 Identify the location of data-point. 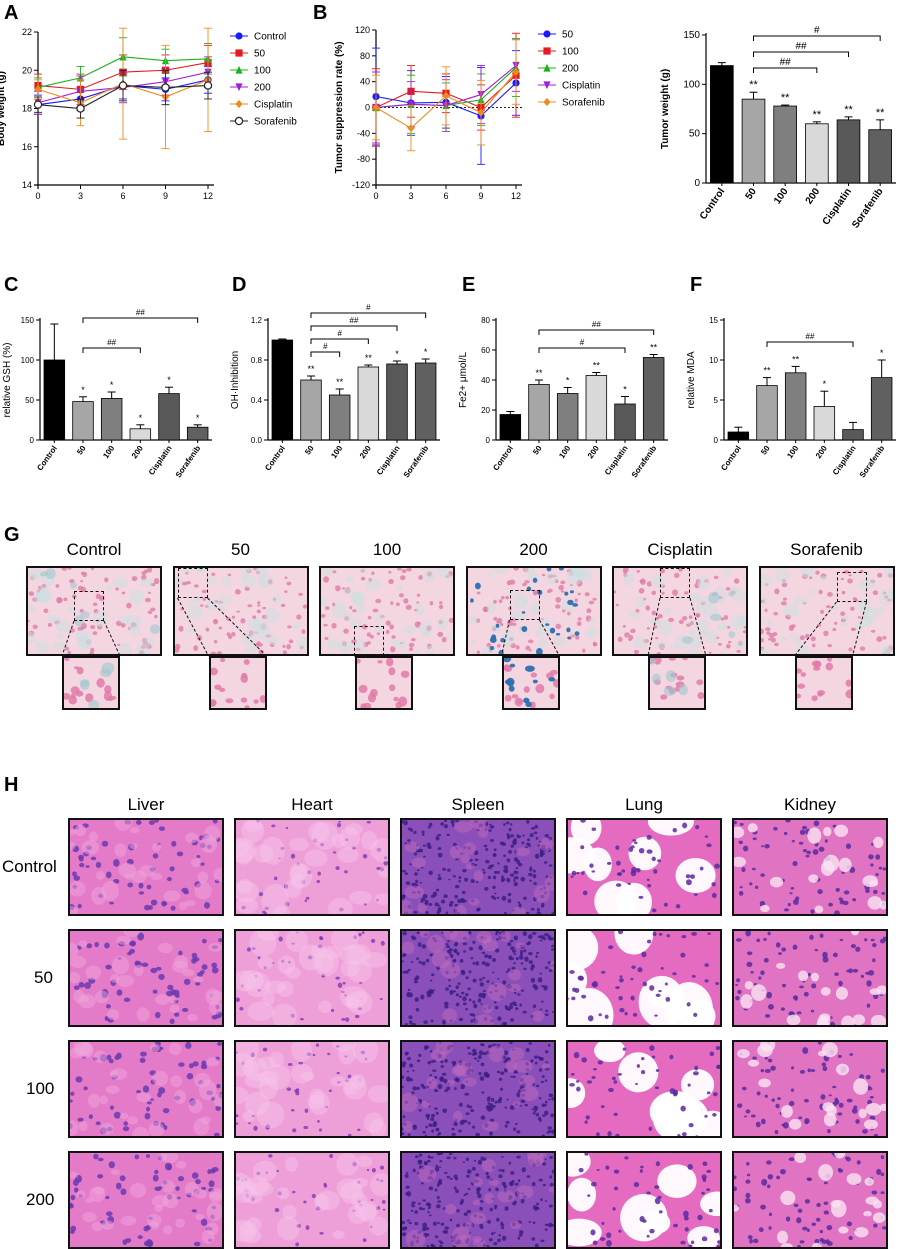
(165, 87).